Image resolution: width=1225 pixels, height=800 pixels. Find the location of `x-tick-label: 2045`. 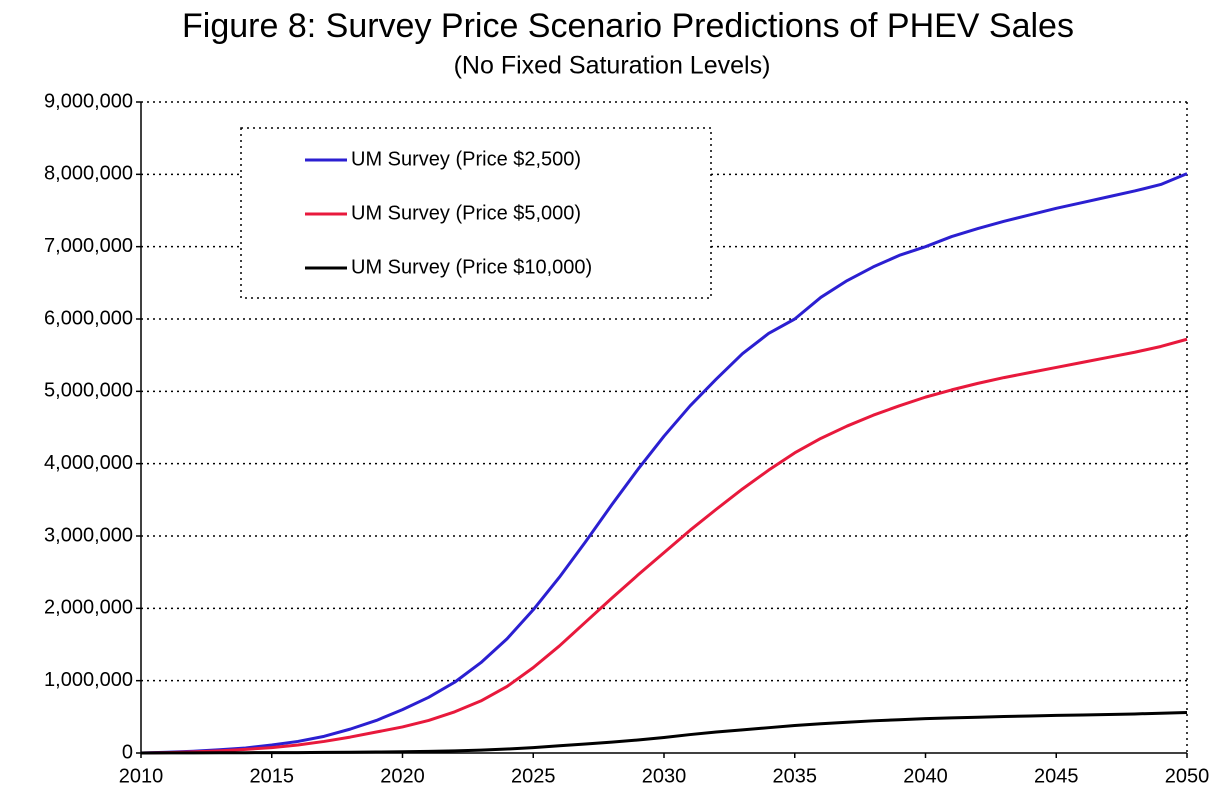

x-tick-label: 2045 is located at coordinates (1056, 776).